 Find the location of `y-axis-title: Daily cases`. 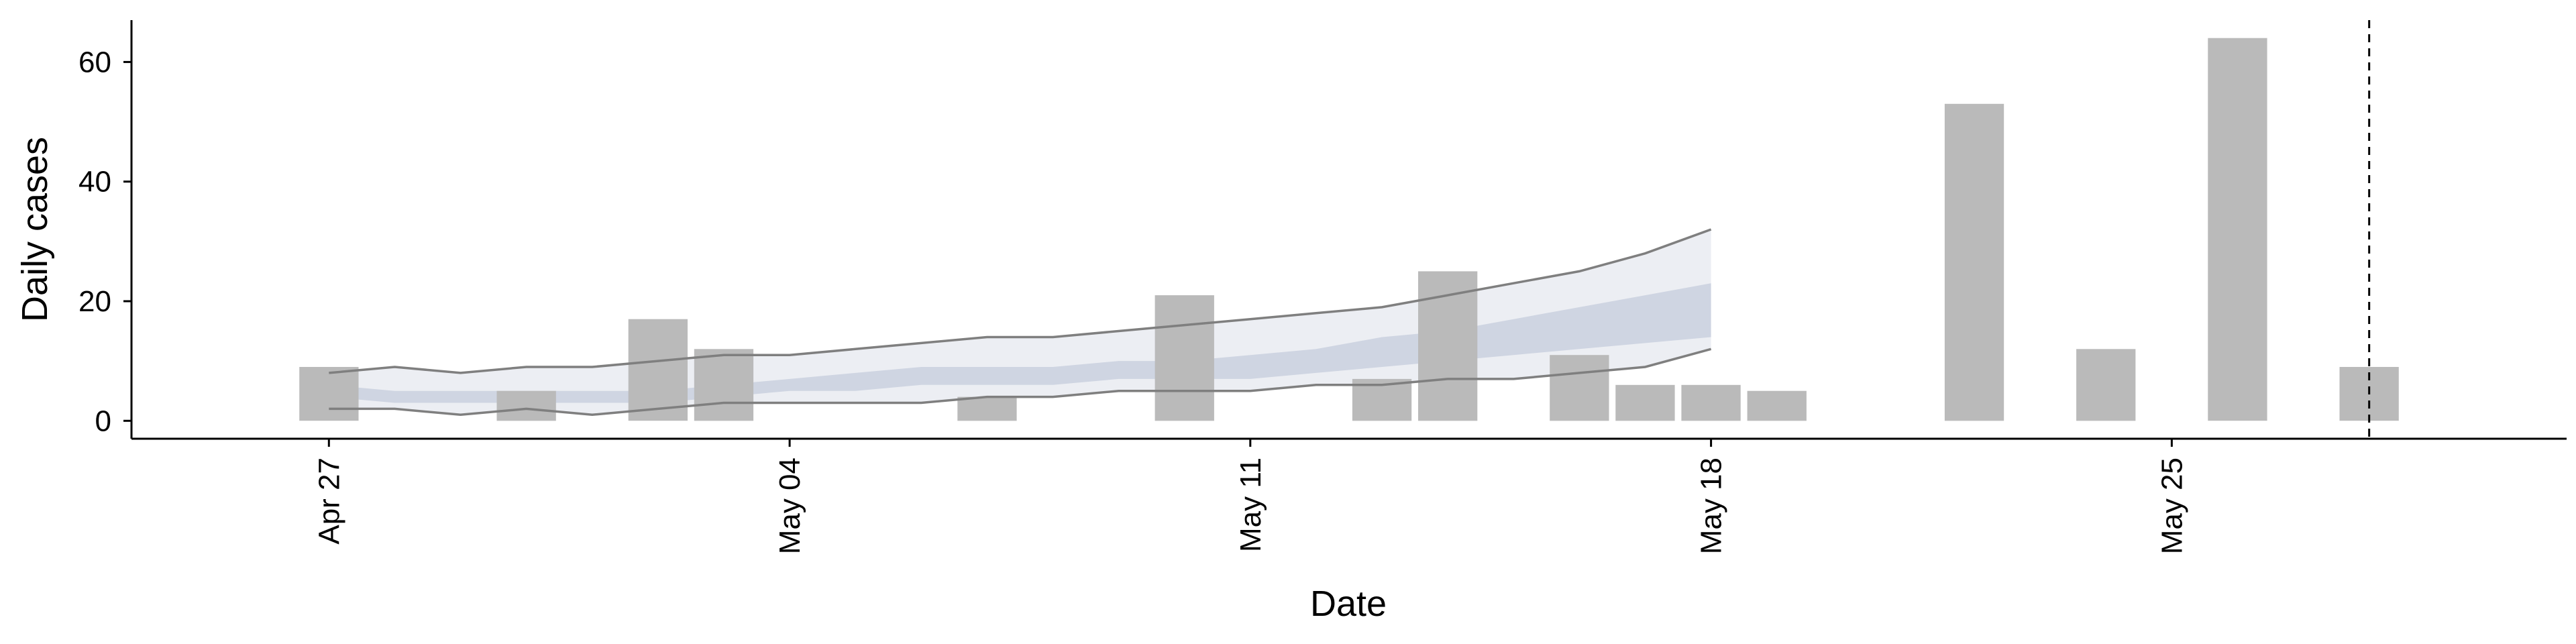

y-axis-title: Daily cases is located at coordinates (35, 229).